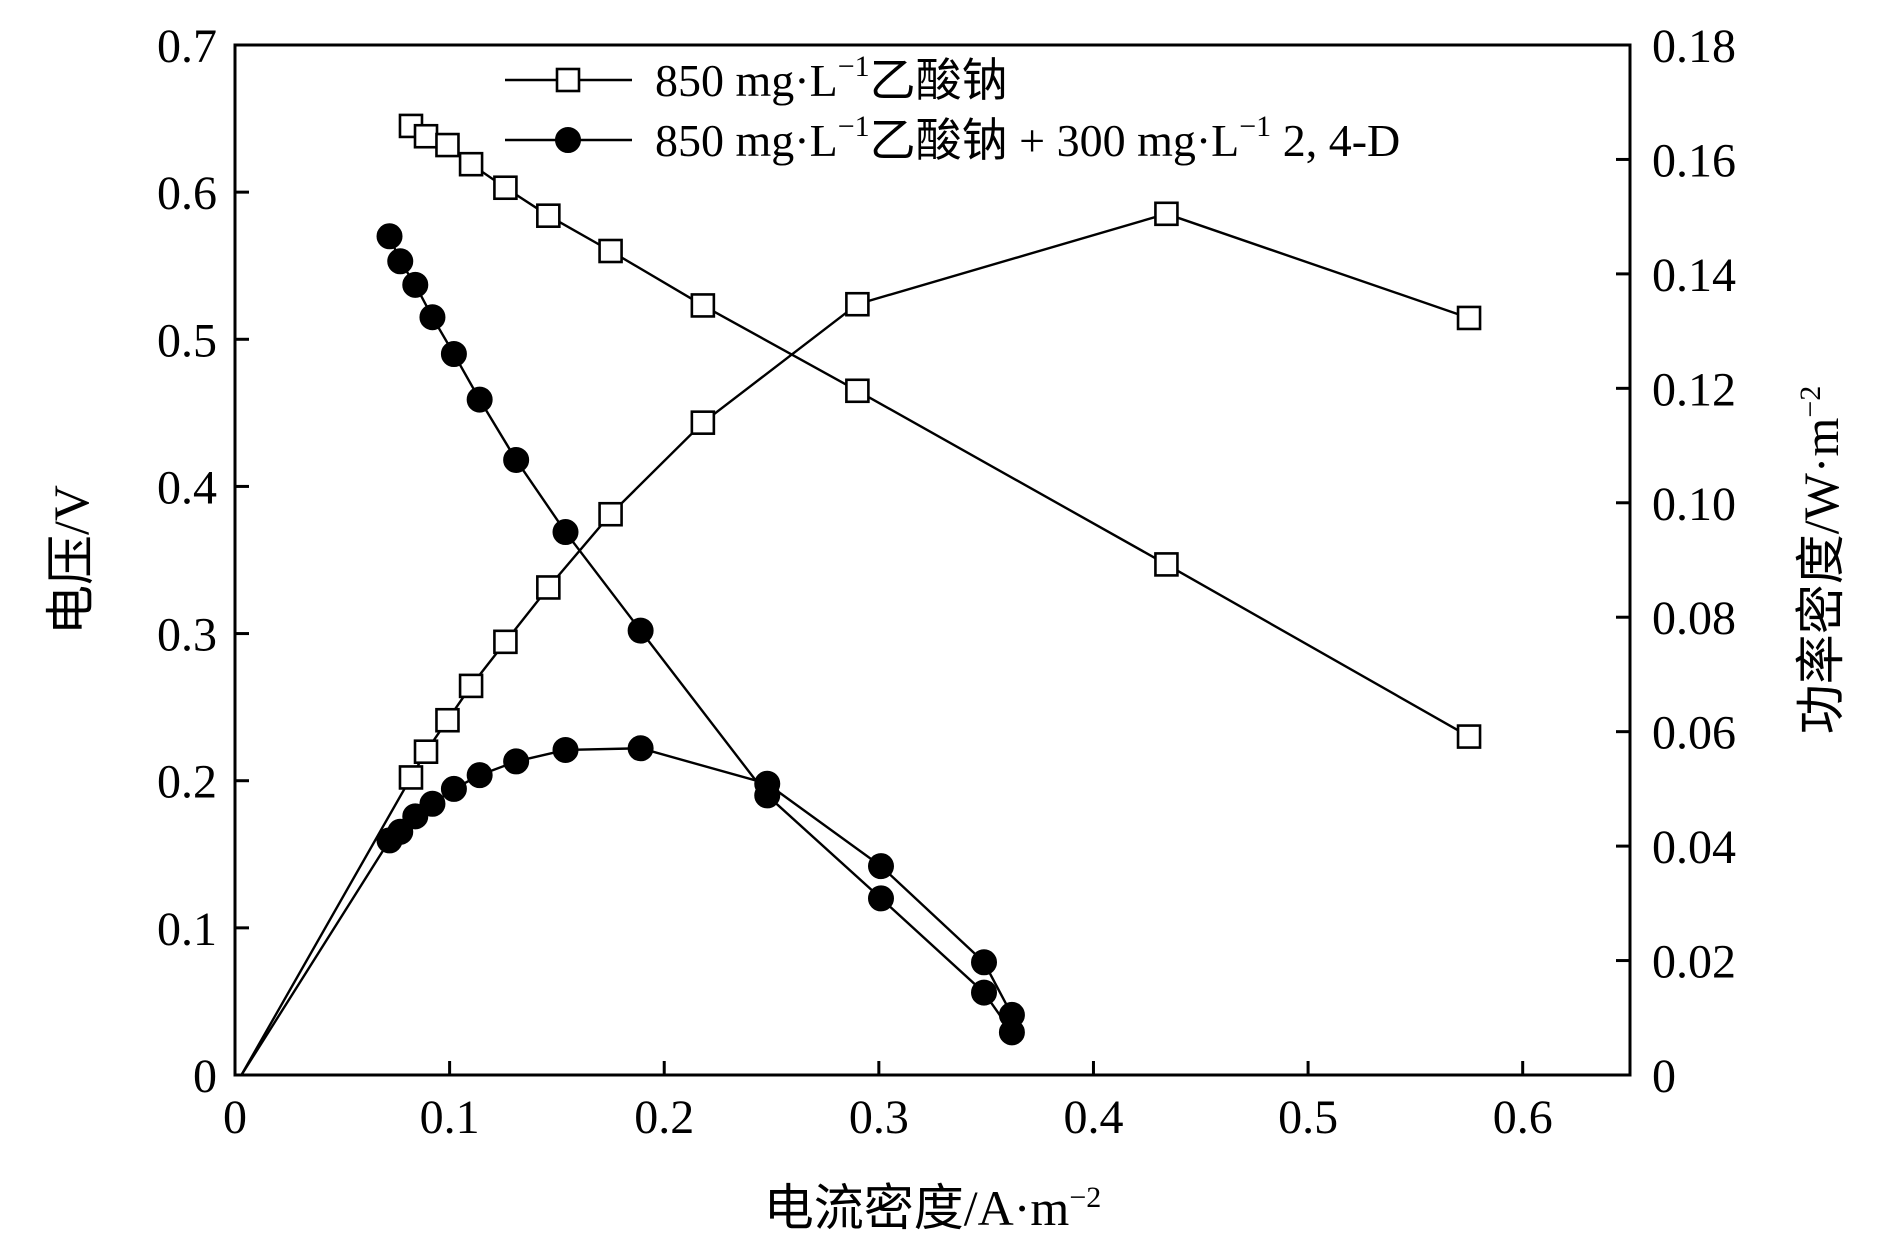 The width and height of the screenshot is (1890, 1252). Describe the element at coordinates (205, 1076) in the screenshot. I see `y-left-tick-label: 0` at that location.